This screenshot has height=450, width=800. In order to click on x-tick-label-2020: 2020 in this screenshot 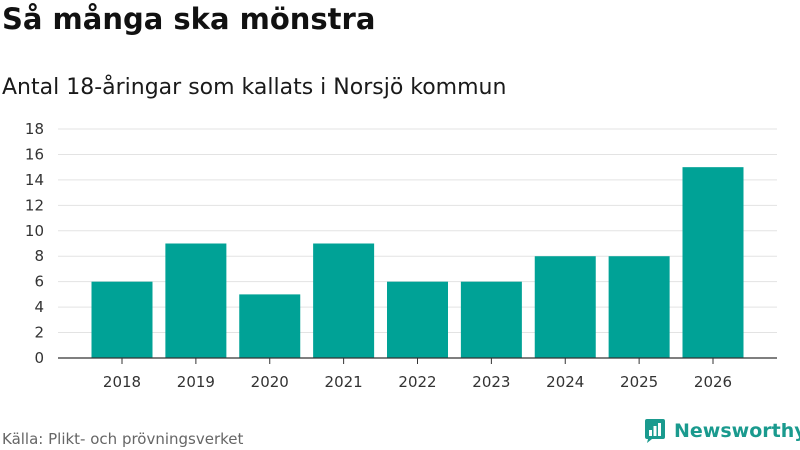, I will do `click(270, 382)`.